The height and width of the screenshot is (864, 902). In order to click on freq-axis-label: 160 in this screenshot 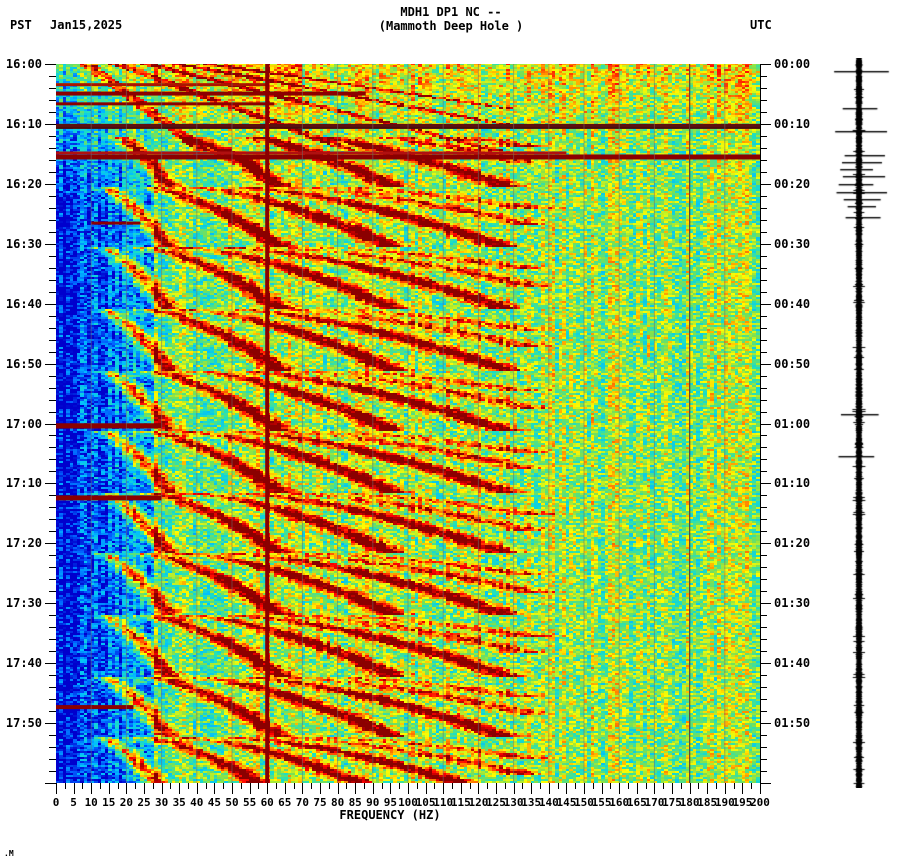, I will do `click(619, 802)`.